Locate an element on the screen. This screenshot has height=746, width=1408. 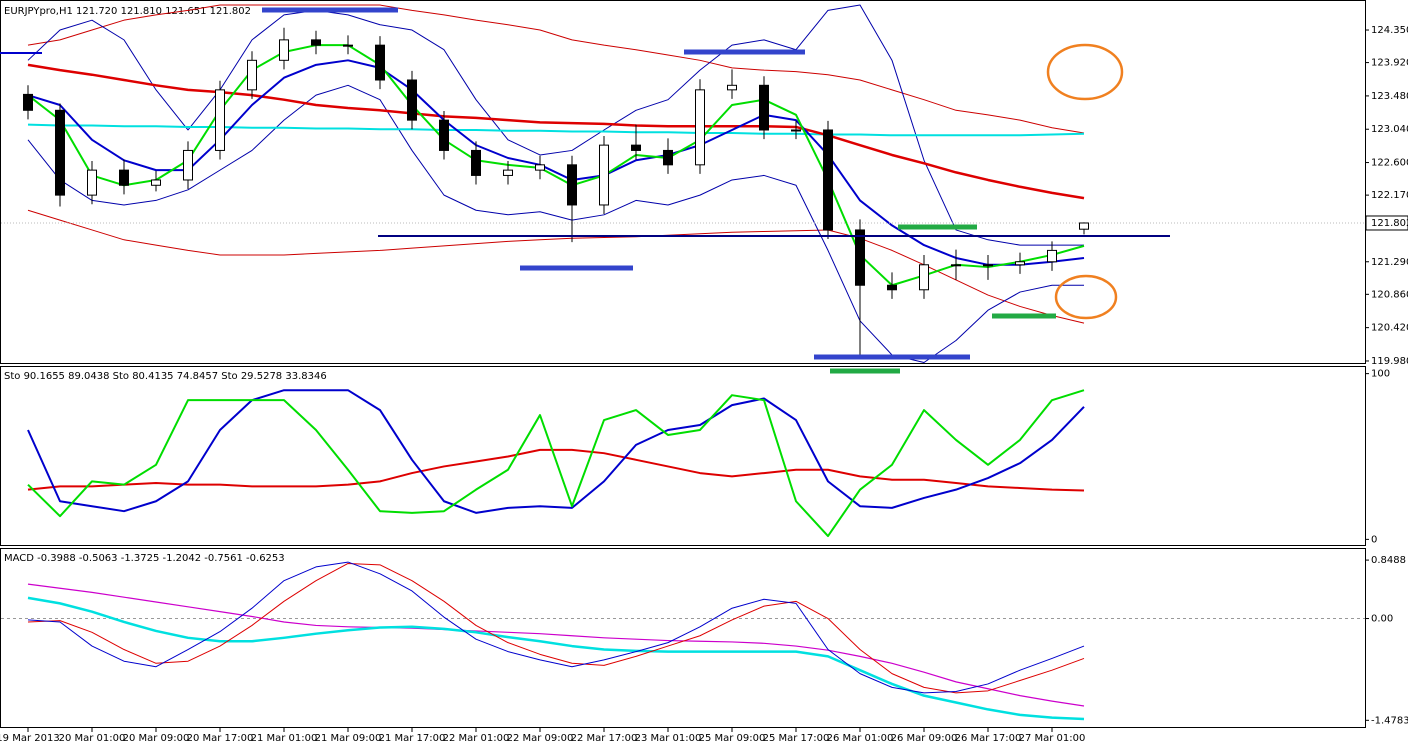
y-tick-label: 123.480 is located at coordinates (1389, 96).